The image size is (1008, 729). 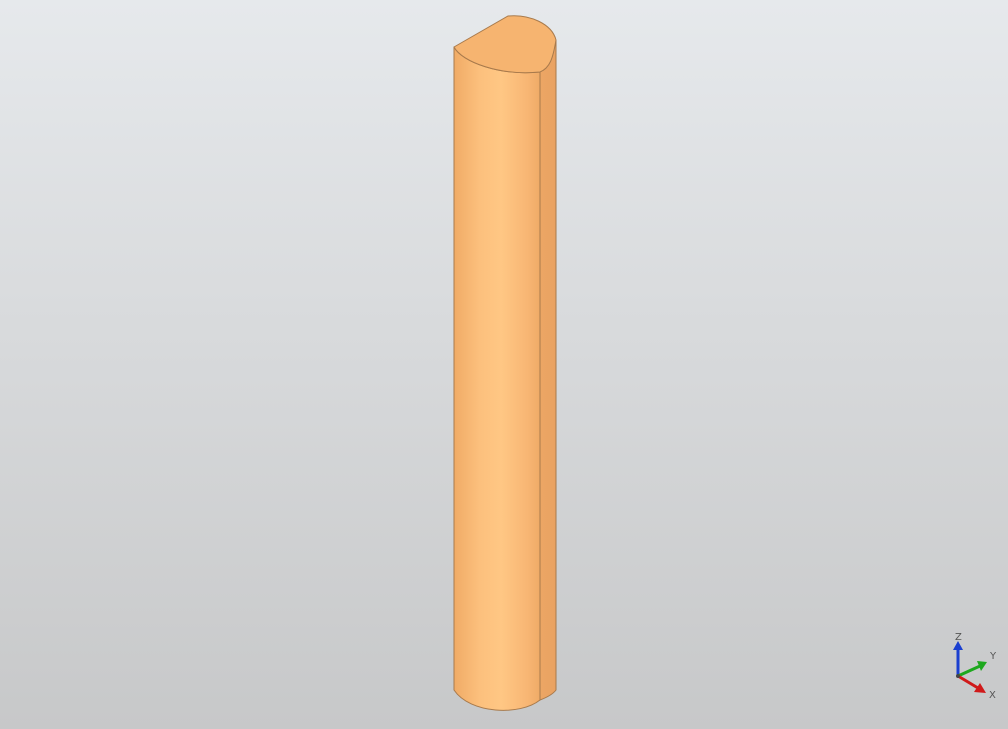 I want to click on flat-side-face, so click(x=548, y=370).